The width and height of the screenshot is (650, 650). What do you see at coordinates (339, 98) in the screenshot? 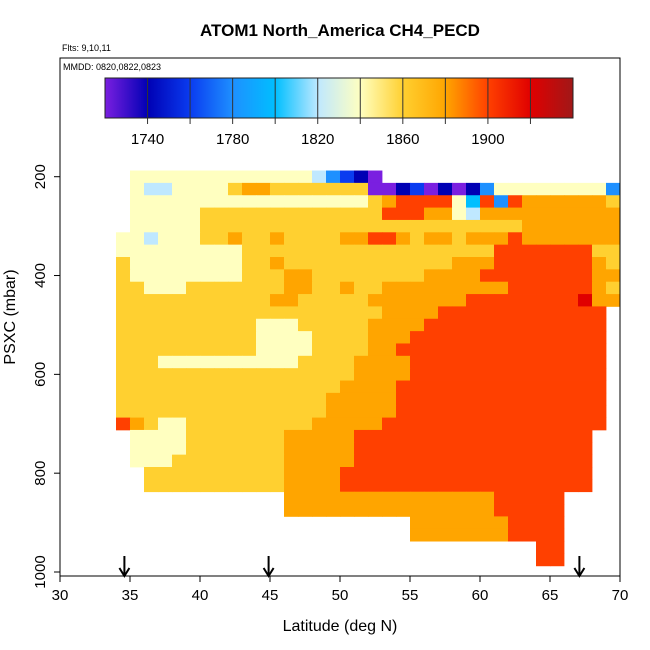
I see `colorbar-frame` at bounding box center [339, 98].